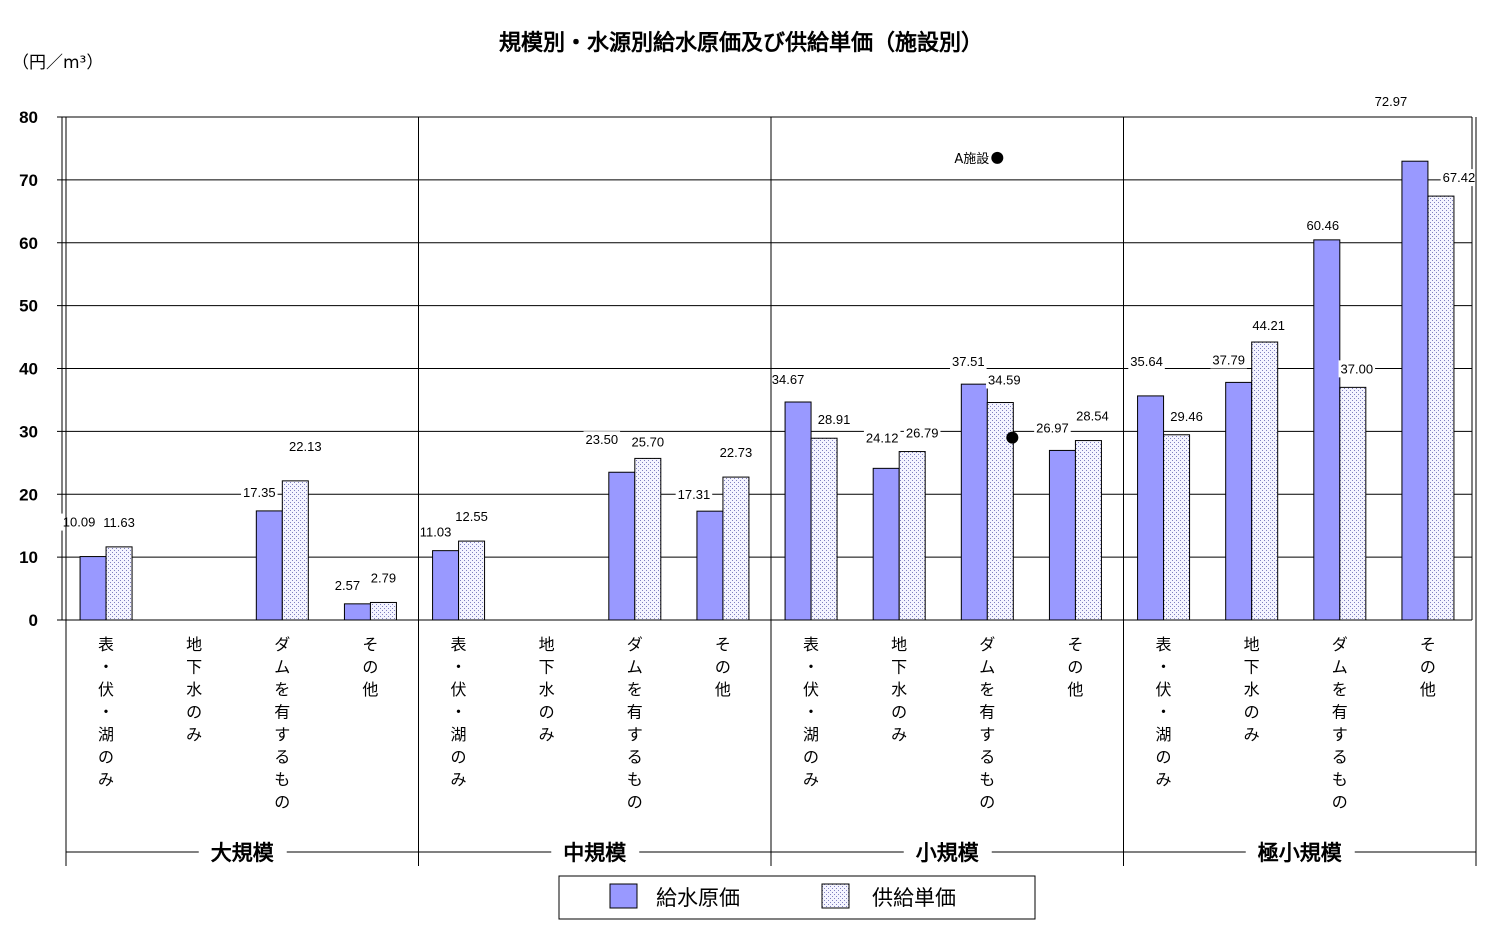  I want to click on y-tick-label: 30, so click(28, 431).